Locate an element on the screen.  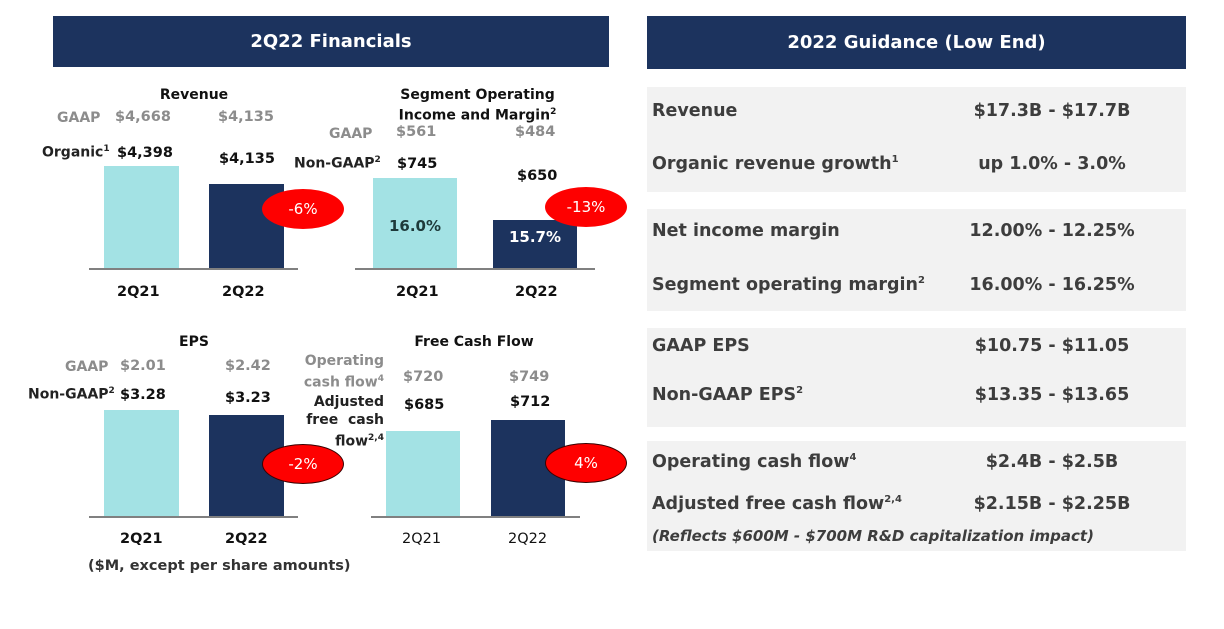
guidance-value: up 1.0% - 3.0% is located at coordinates (1052, 164).